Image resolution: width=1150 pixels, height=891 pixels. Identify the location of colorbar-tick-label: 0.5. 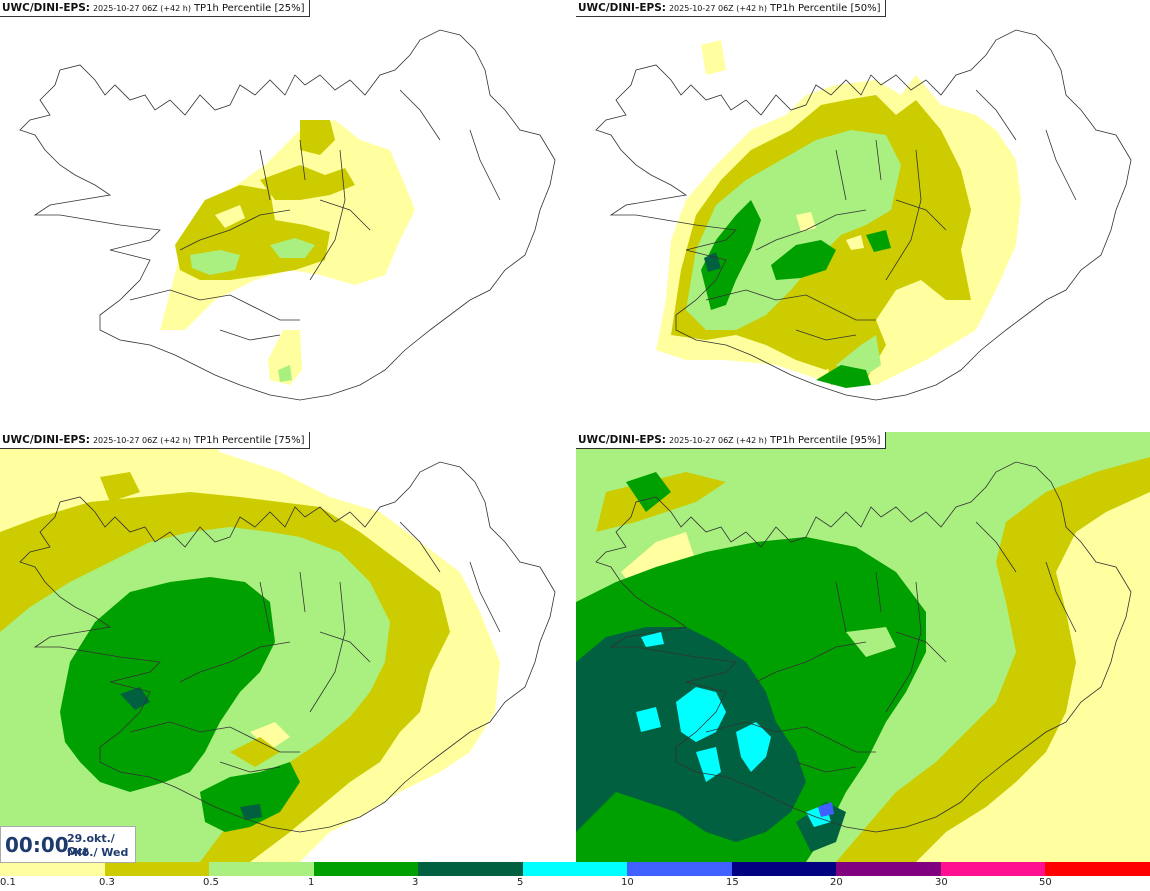
(211, 882).